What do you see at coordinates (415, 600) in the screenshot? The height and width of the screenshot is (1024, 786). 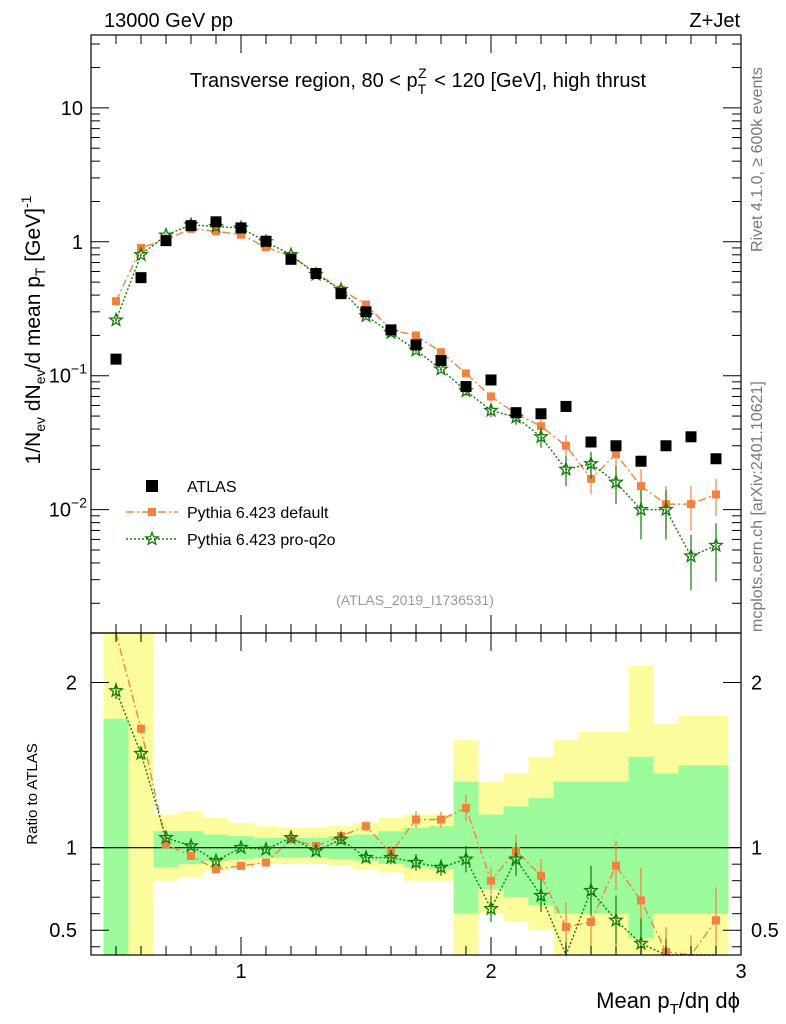 I see `analysis-annotation: (ATLAS_2019_I1736531)` at bounding box center [415, 600].